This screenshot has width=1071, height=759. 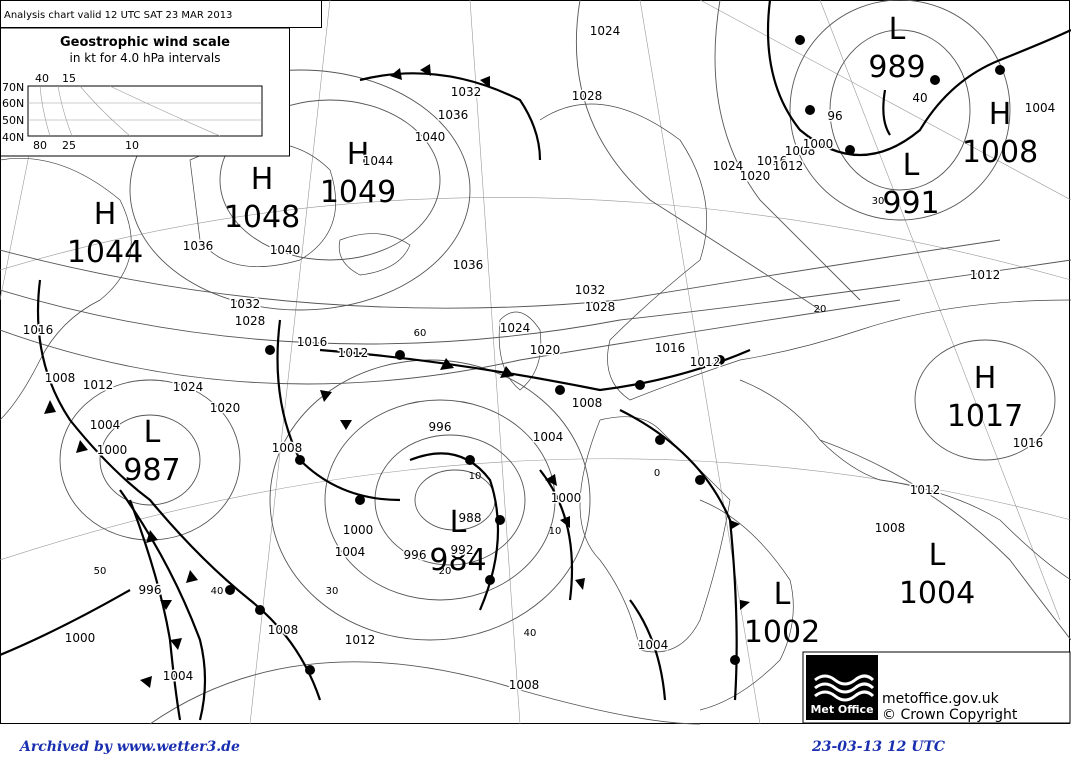 What do you see at coordinates (1000, 152) in the screenshot?
I see `center-pressure: 1008` at bounding box center [1000, 152].